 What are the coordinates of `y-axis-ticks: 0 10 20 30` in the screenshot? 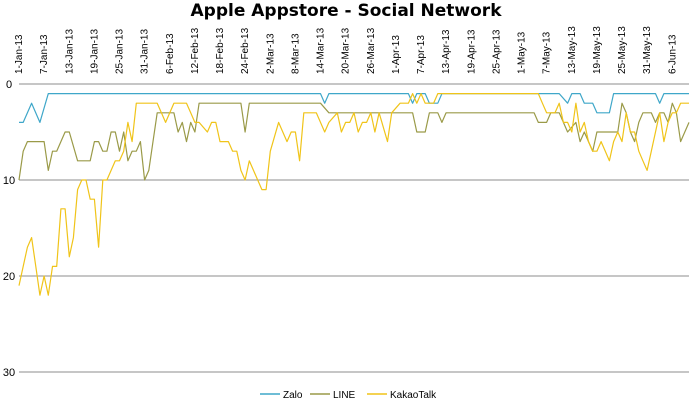 It's located at (9, 229).